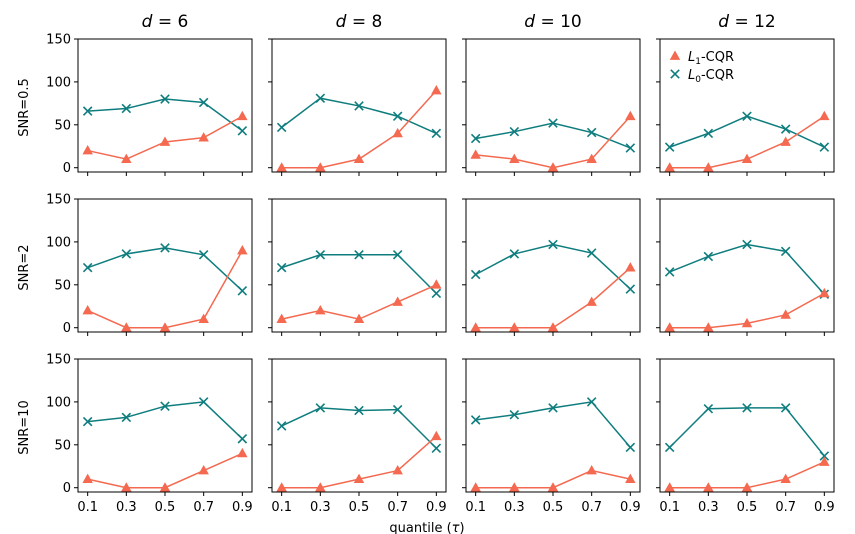  What do you see at coordinates (165, 289) in the screenshot?
I see `series-l1-cqr-line` at bounding box center [165, 289].